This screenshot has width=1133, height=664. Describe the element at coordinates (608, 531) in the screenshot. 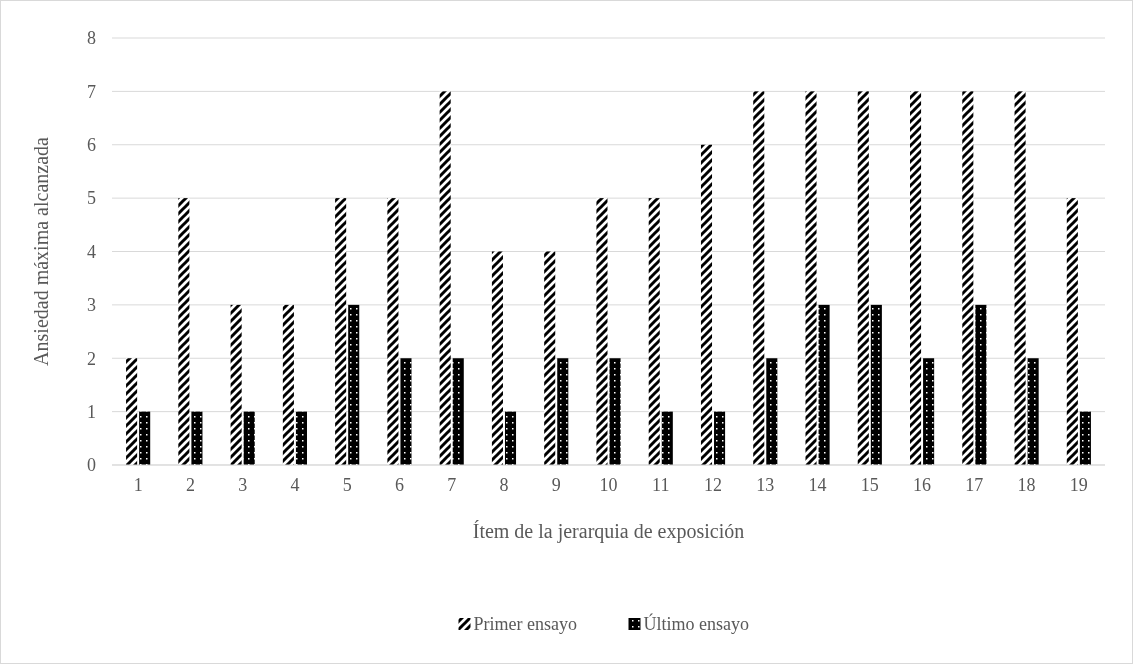

I see `x-axis-title: Ítem de la jerarquia de exposición` at that location.